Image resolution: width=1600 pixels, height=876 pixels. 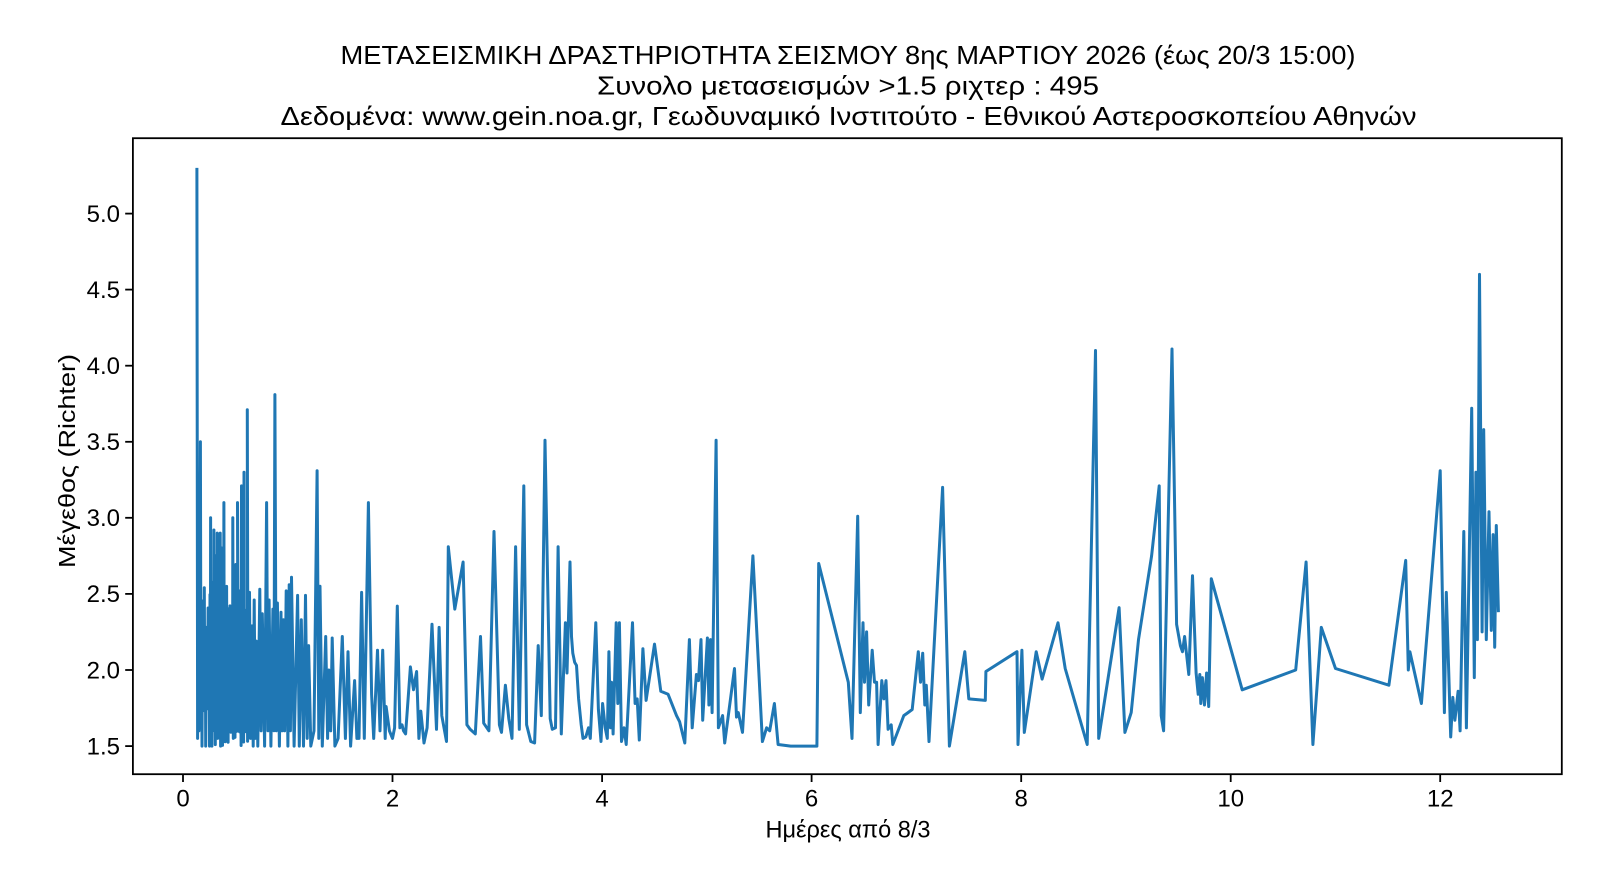 I want to click on svg-text: 0, so click(x=182, y=799).